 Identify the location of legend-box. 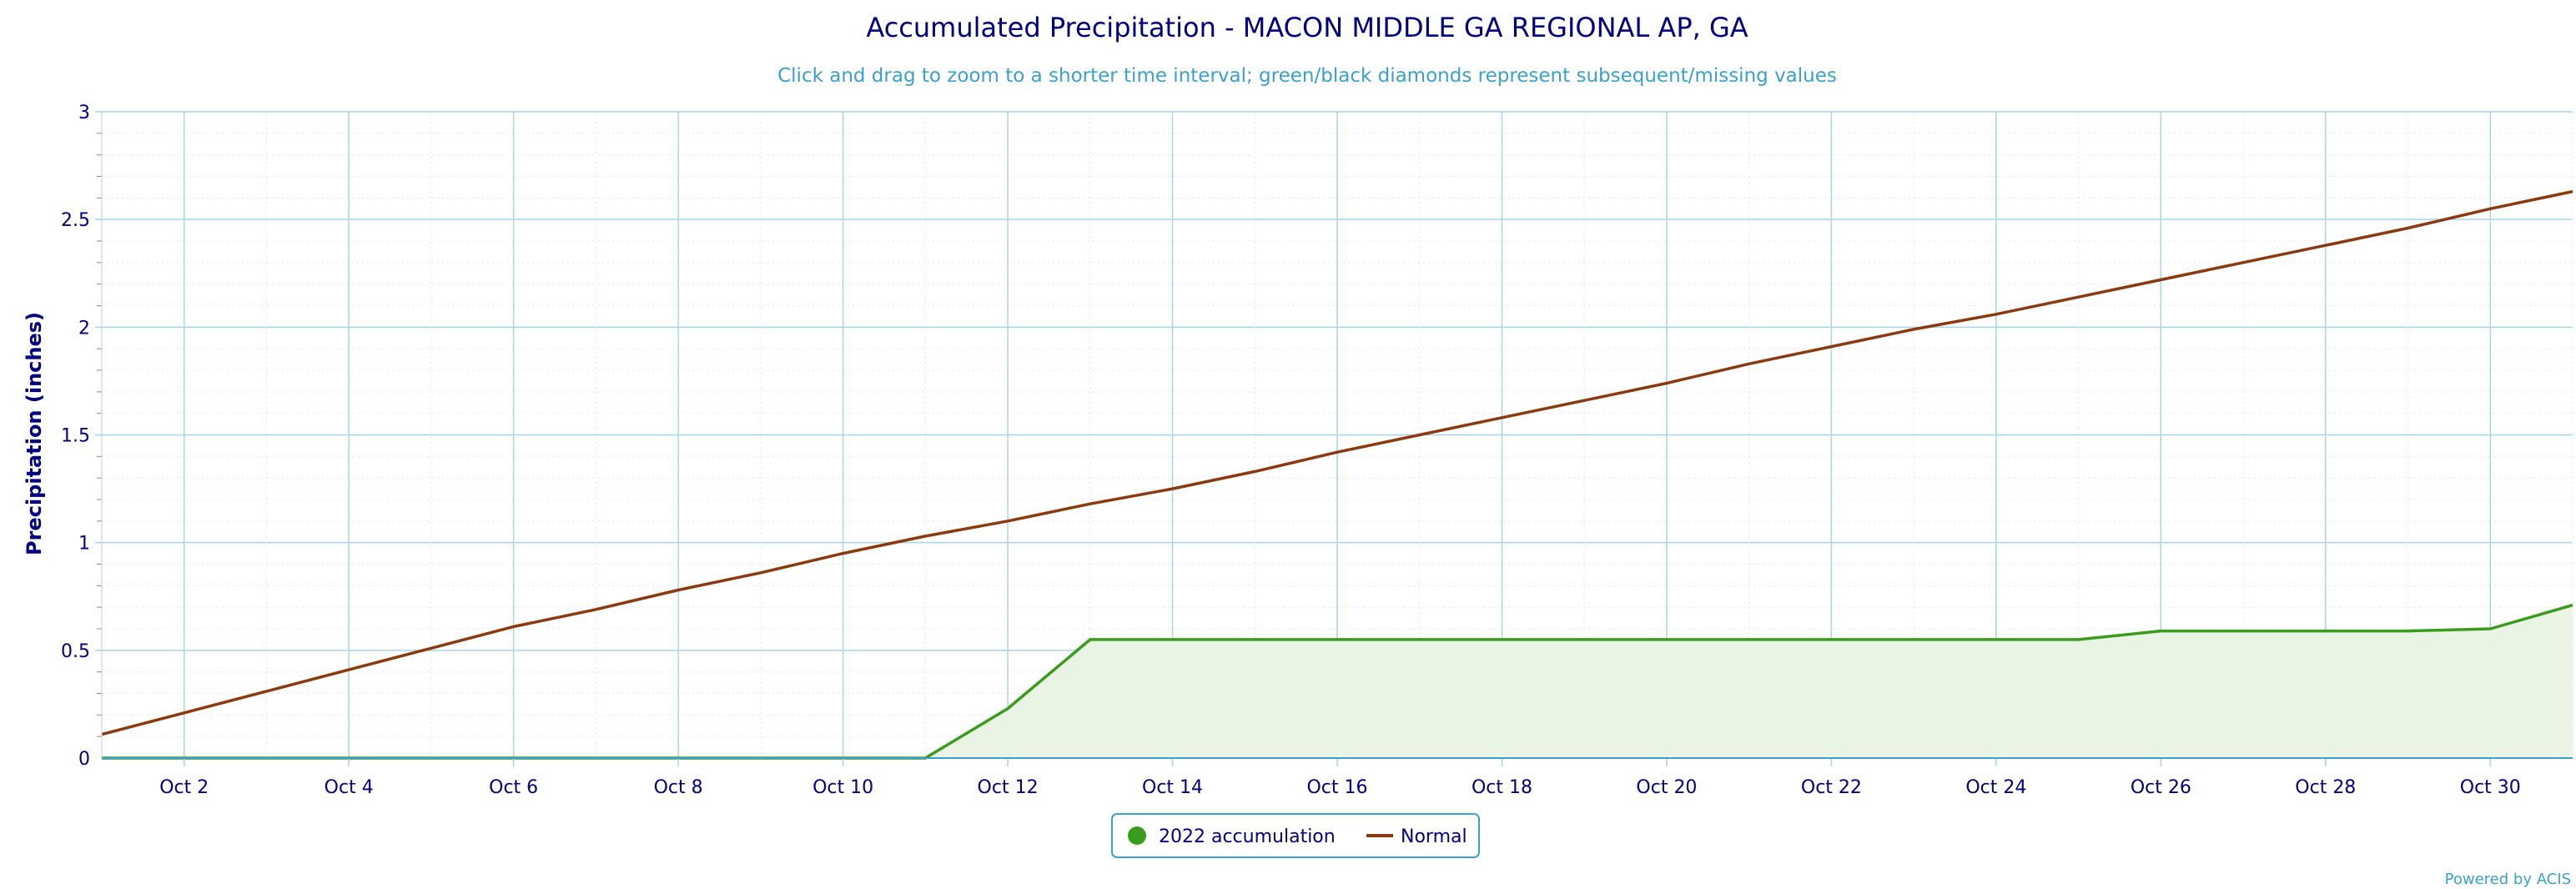
(1295, 835).